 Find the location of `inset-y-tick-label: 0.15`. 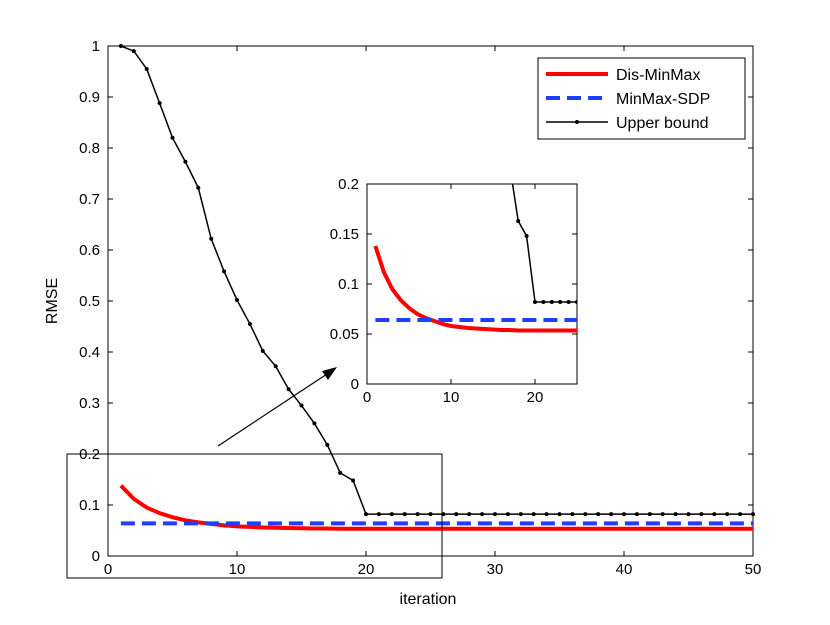

inset-y-tick-label: 0.15 is located at coordinates (344, 234).